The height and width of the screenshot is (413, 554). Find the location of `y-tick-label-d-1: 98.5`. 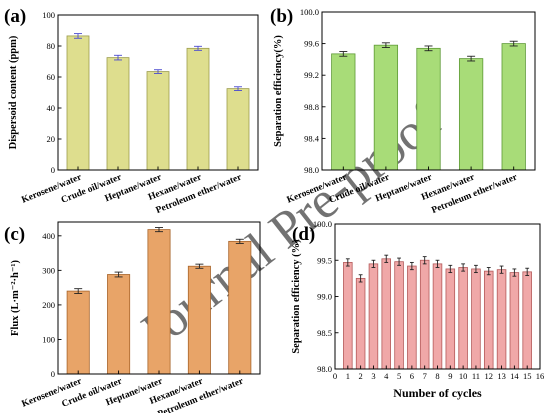

y-tick-label-d-1: 98.5 is located at coordinates (324, 333).